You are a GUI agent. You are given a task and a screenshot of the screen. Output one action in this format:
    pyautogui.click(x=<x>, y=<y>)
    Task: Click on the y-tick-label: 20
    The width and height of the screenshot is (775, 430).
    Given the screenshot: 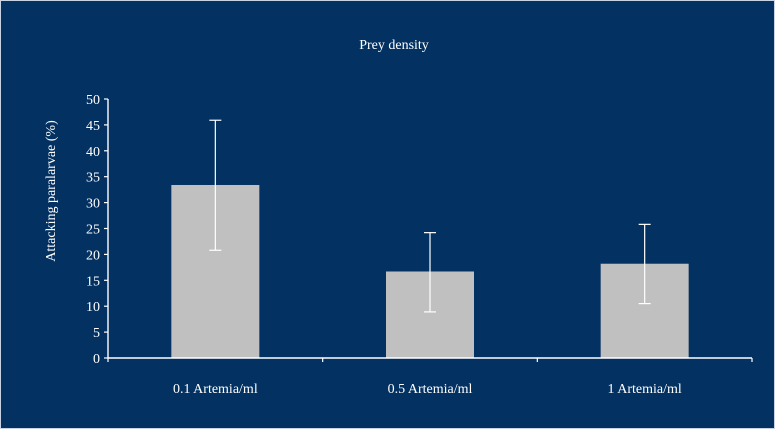 What is the action you would take?
    pyautogui.click(x=93, y=255)
    